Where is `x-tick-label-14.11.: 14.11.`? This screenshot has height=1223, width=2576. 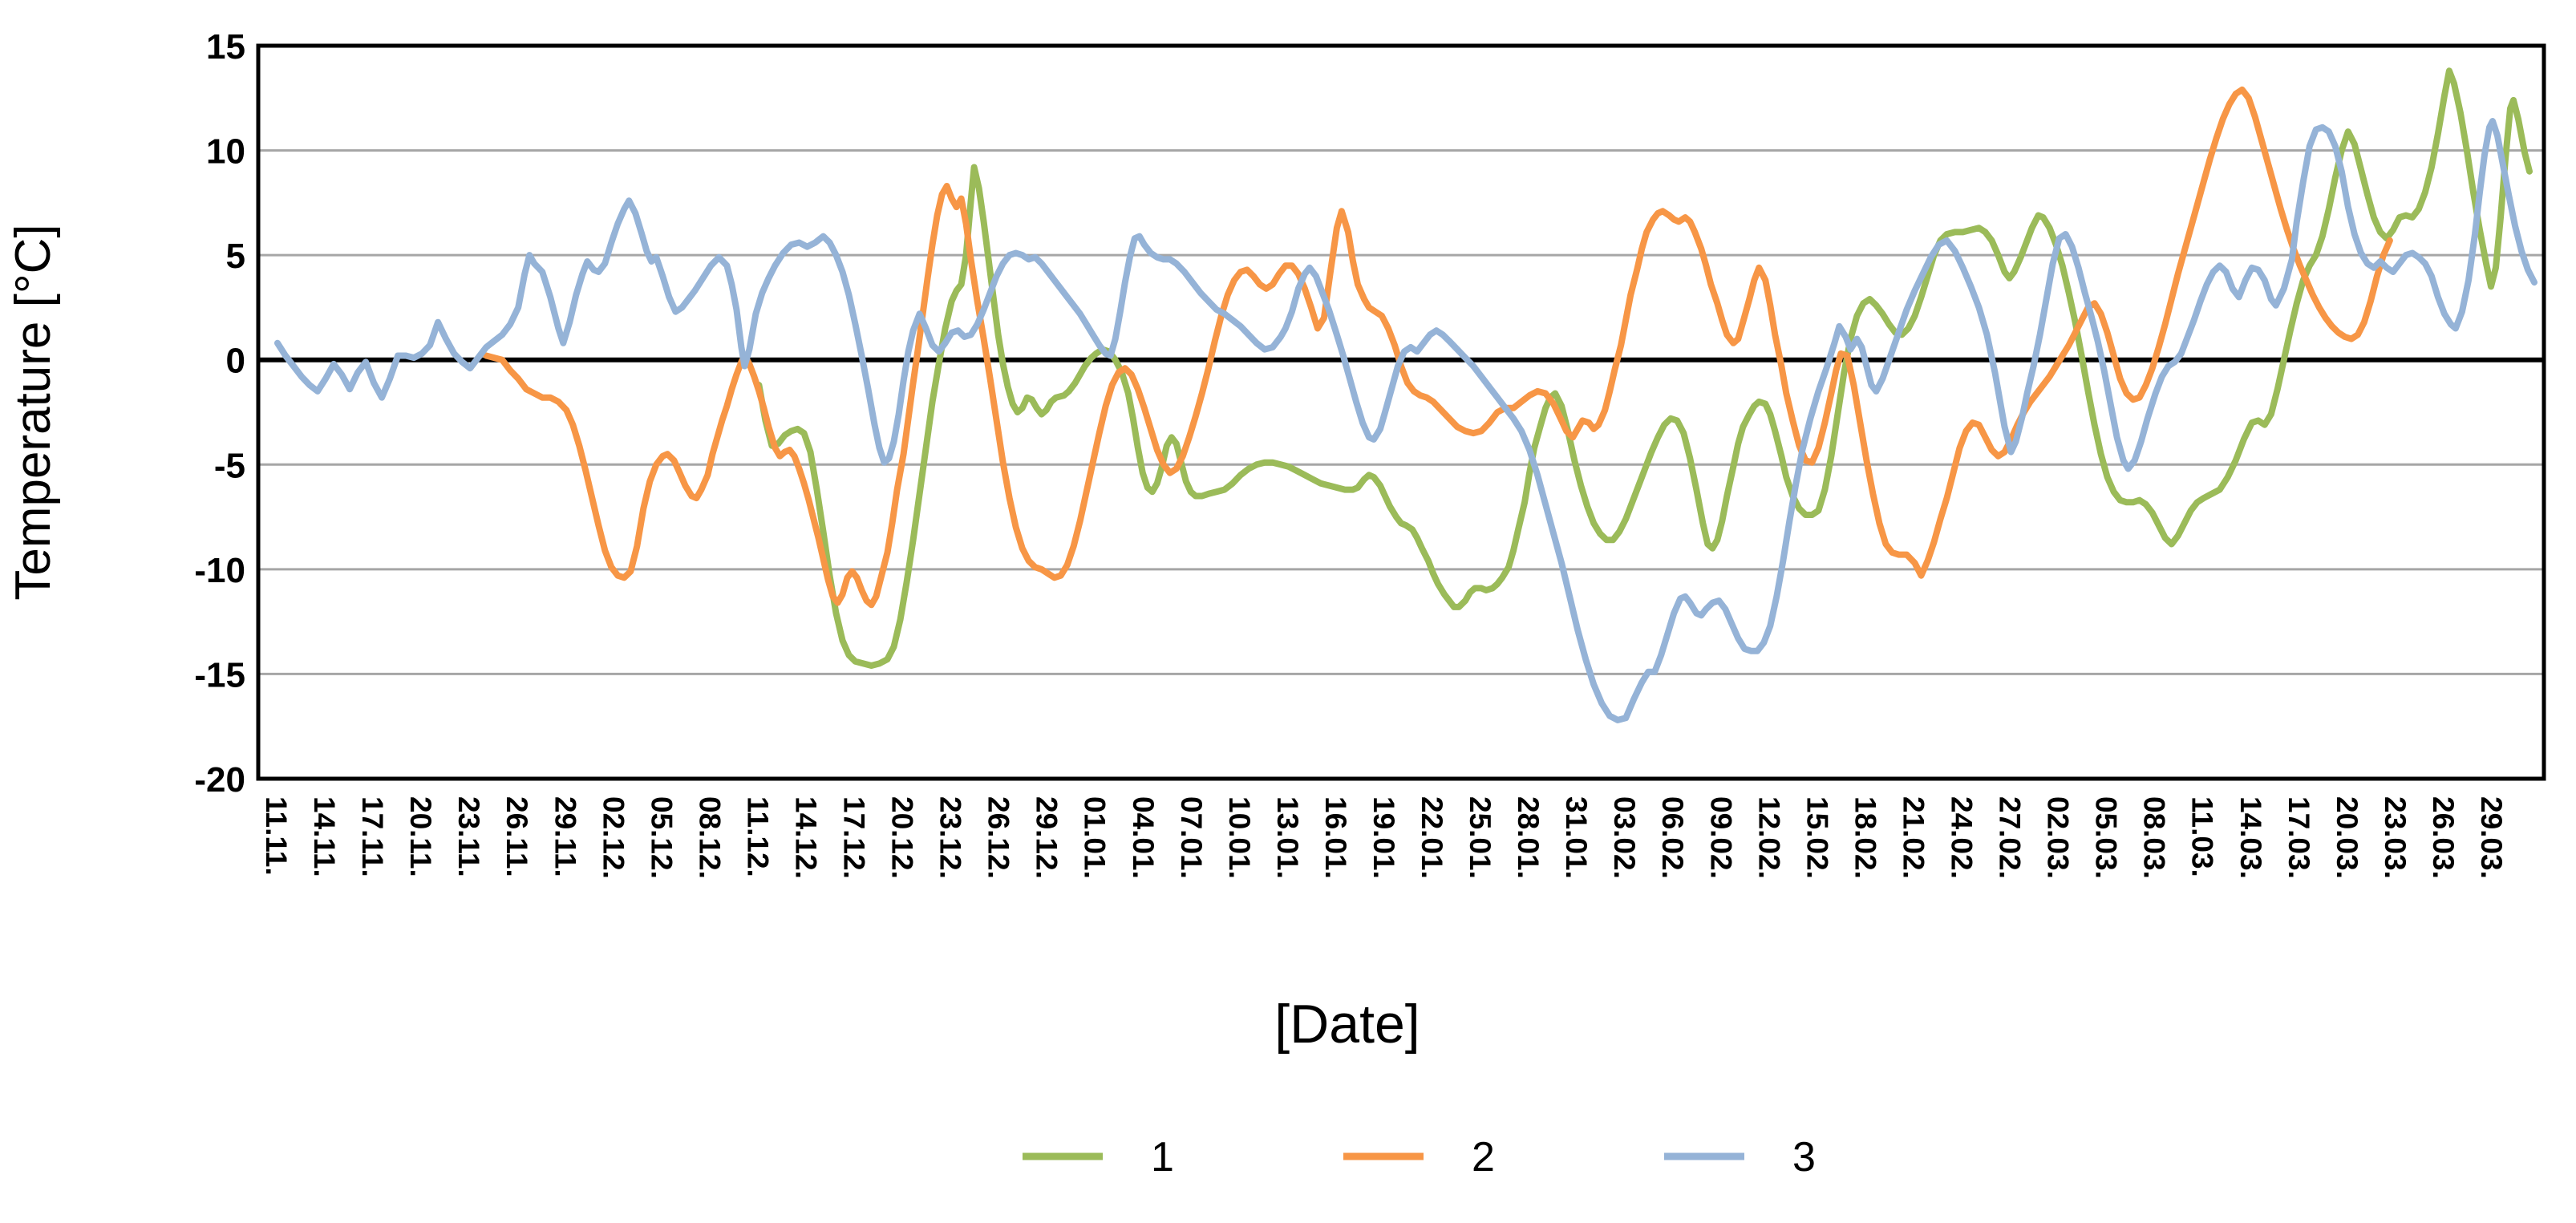
x-tick-label-14.11.: 14.11. is located at coordinates (324, 836).